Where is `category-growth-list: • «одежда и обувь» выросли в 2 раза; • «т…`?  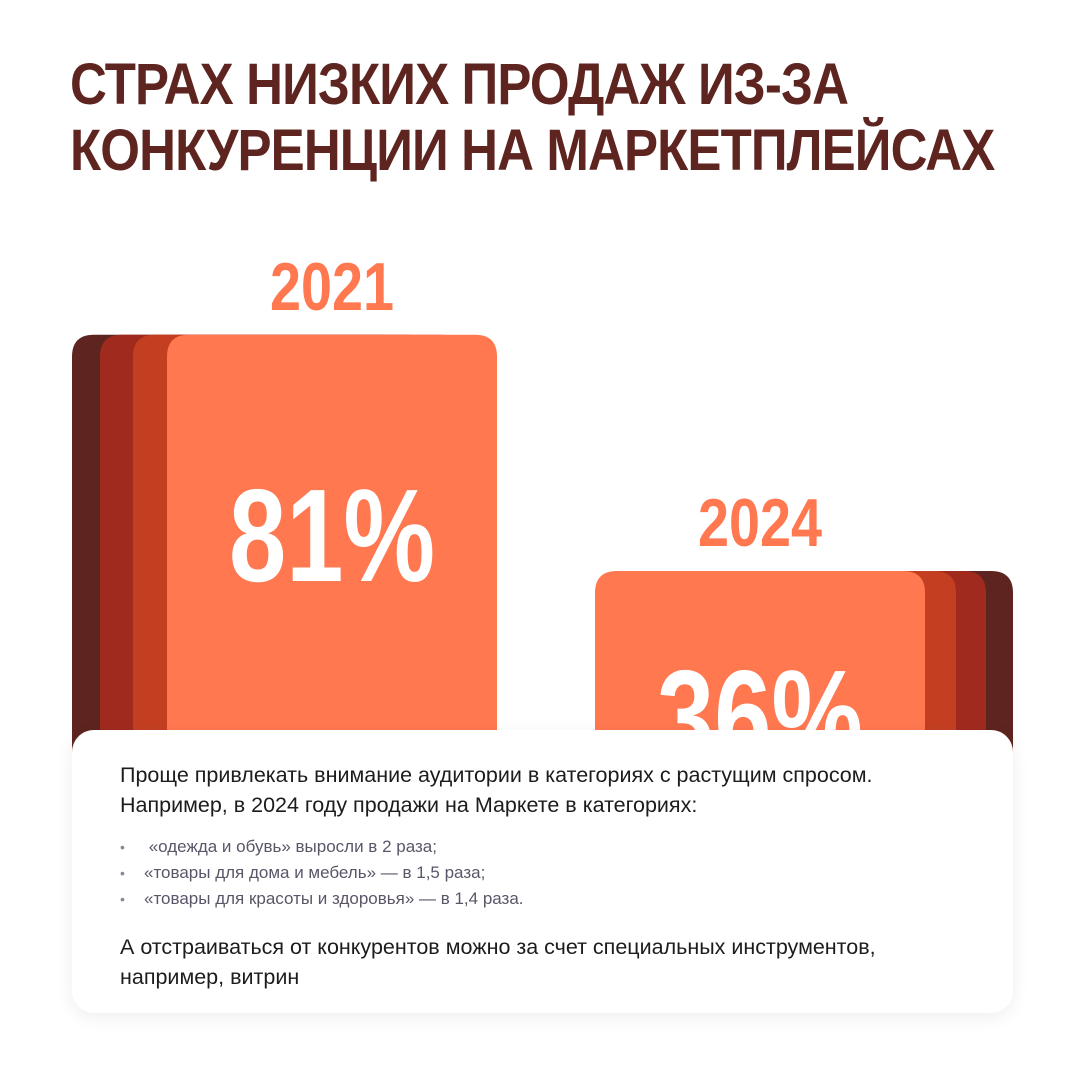
category-growth-list: • «одежда и обувь» выросли в 2 раза; • «т… is located at coordinates (322, 873).